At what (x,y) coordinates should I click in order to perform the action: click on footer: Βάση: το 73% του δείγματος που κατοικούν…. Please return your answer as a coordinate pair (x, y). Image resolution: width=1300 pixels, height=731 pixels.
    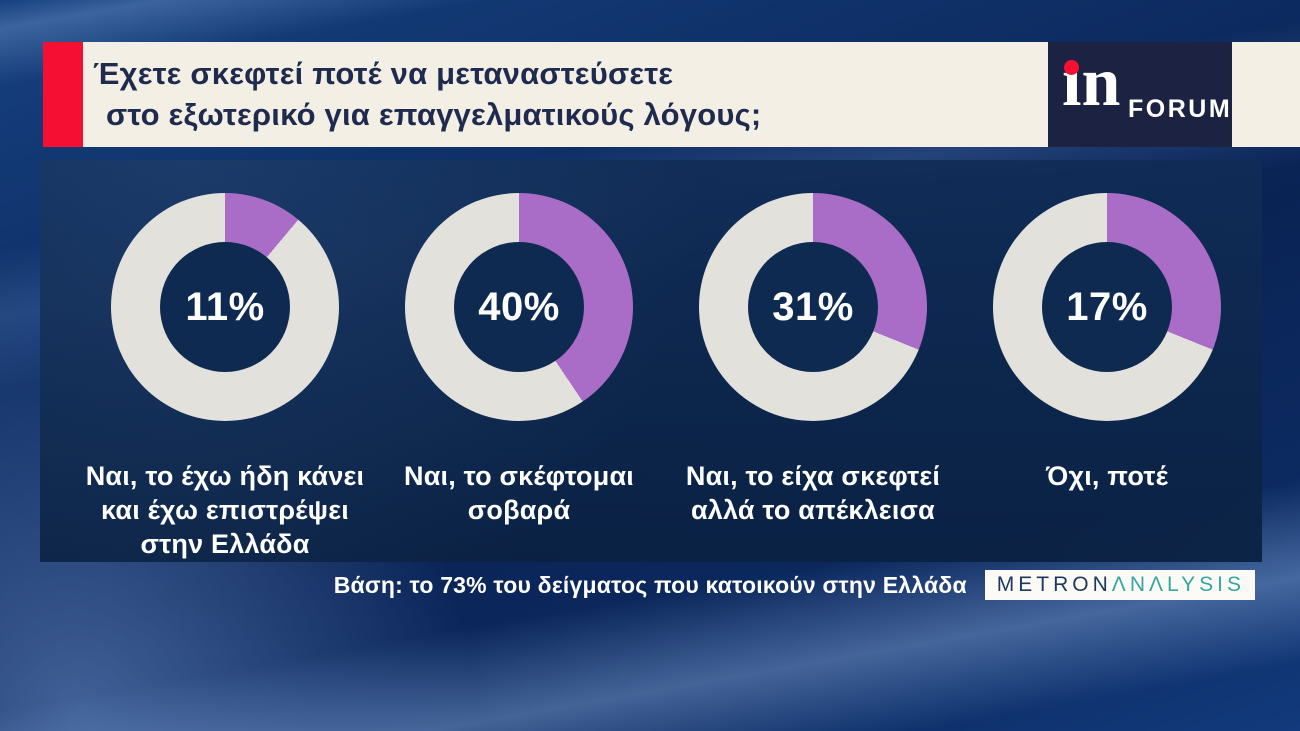
    Looking at the image, I should click on (647, 585).